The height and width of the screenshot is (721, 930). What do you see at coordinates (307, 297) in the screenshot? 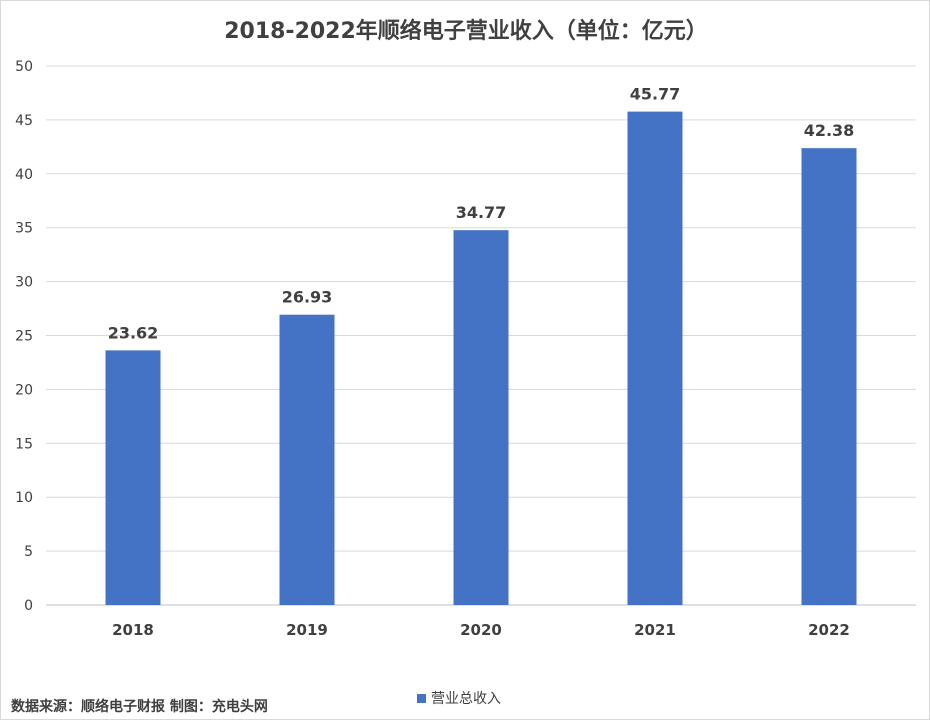
I see `data-label: 26.93` at bounding box center [307, 297].